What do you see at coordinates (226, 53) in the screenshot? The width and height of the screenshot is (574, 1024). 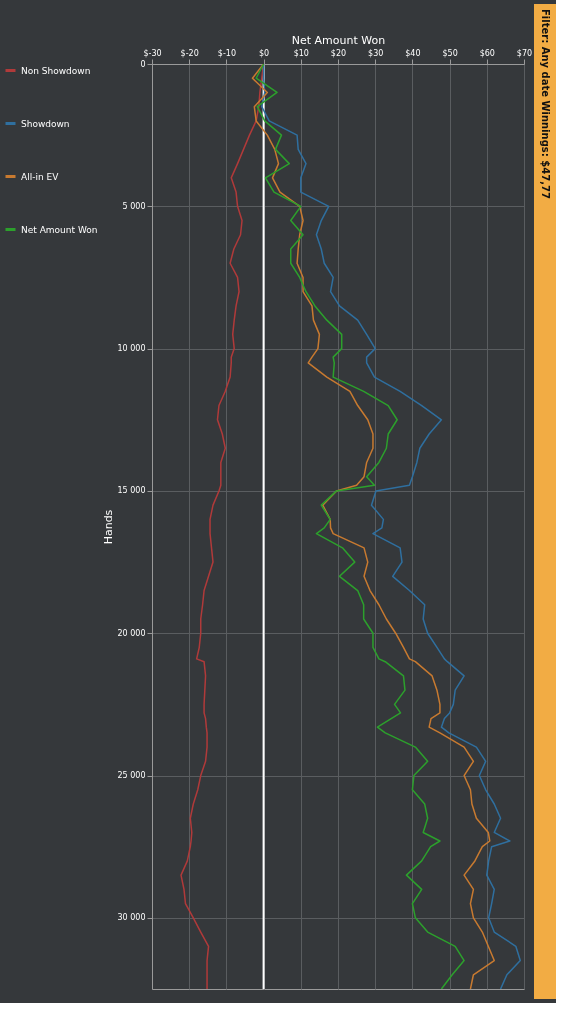 I see `x-tick-label: $-10` at bounding box center [226, 53].